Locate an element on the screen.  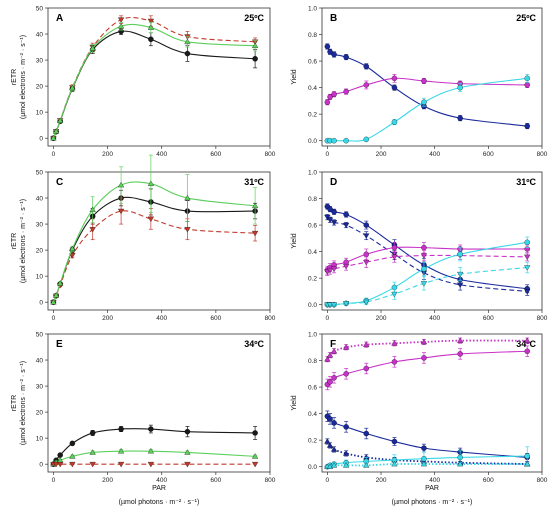
y-tick-label: 0.8 is located at coordinates (312, 199).